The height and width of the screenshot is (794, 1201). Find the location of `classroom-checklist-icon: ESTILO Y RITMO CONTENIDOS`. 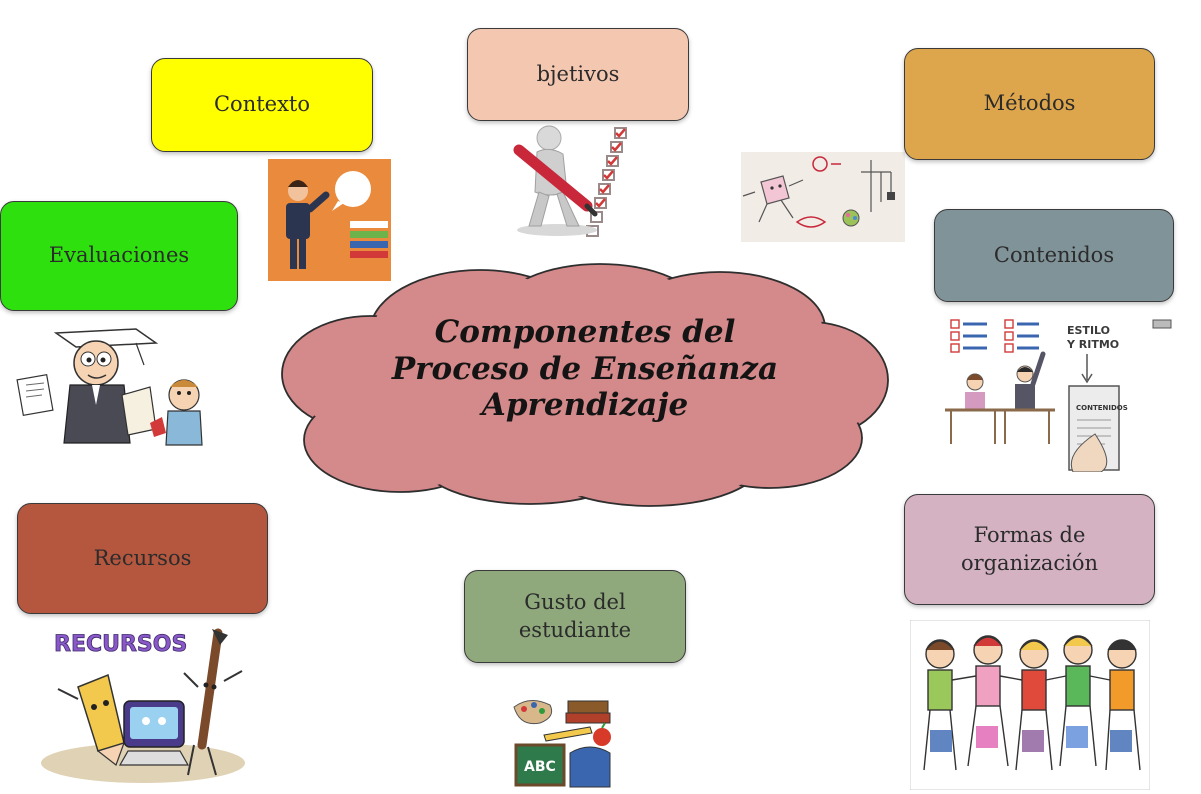

classroom-checklist-icon: ESTILO Y RITMO CONTENIDOS is located at coordinates (1058, 396).